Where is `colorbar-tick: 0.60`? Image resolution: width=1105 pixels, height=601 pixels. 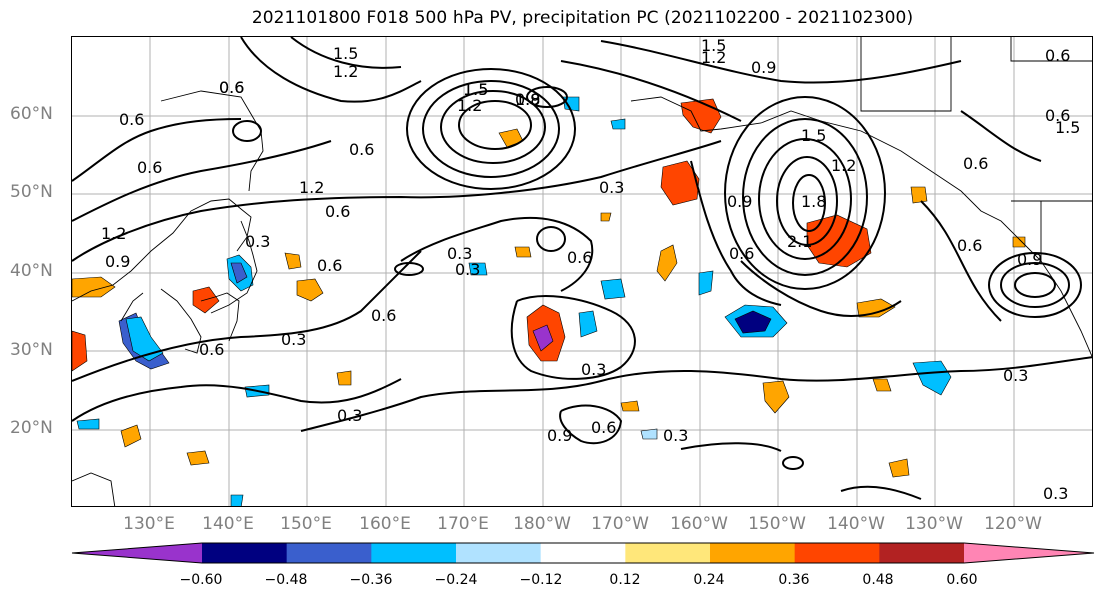
colorbar-tick: 0.60 is located at coordinates (962, 580).